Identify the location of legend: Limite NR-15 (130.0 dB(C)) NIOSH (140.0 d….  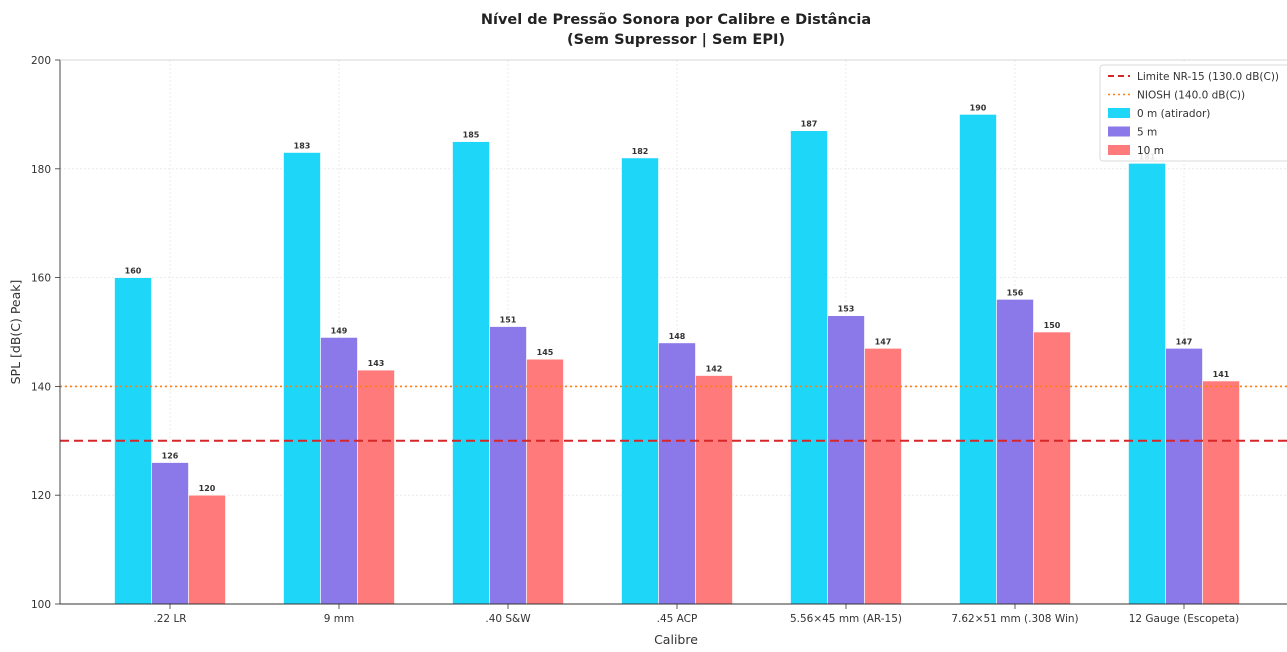
(1193, 113).